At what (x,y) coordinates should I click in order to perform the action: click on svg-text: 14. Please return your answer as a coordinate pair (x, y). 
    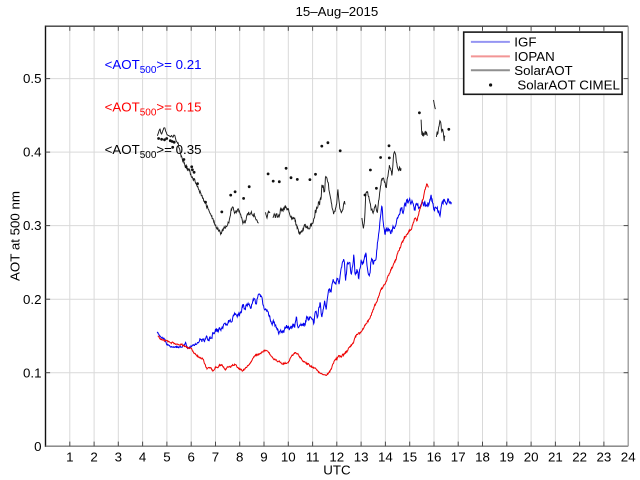
    Looking at the image, I should click on (385, 457).